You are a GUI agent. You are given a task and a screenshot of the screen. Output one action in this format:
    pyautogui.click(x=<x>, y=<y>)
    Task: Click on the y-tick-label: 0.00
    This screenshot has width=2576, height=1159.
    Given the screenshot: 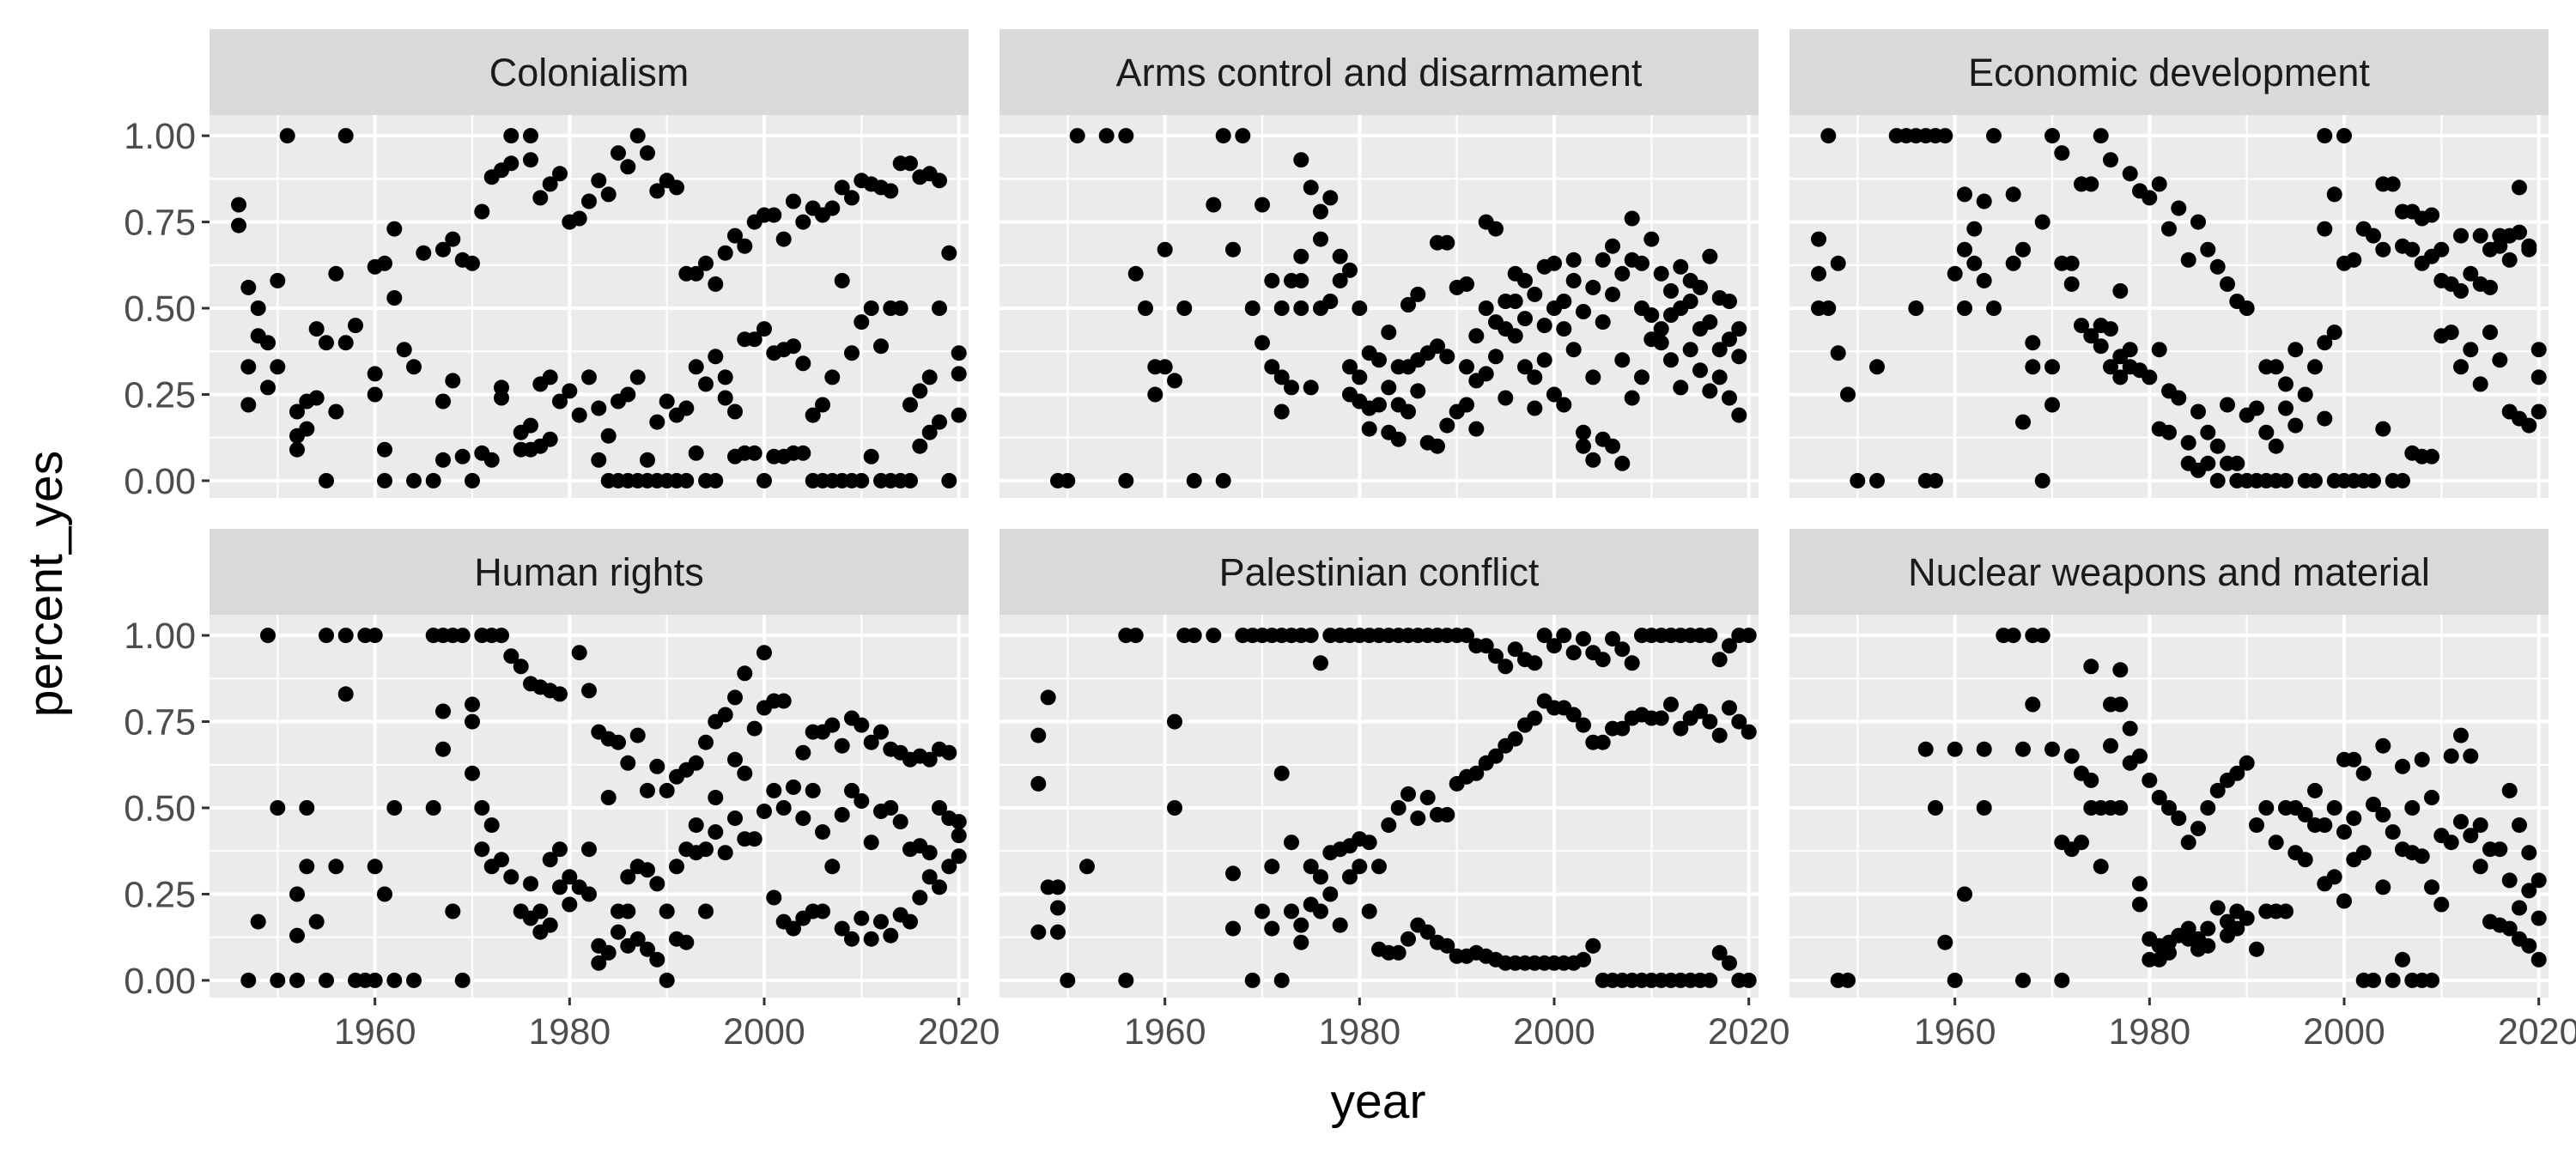 What is the action you would take?
    pyautogui.click(x=160, y=982)
    